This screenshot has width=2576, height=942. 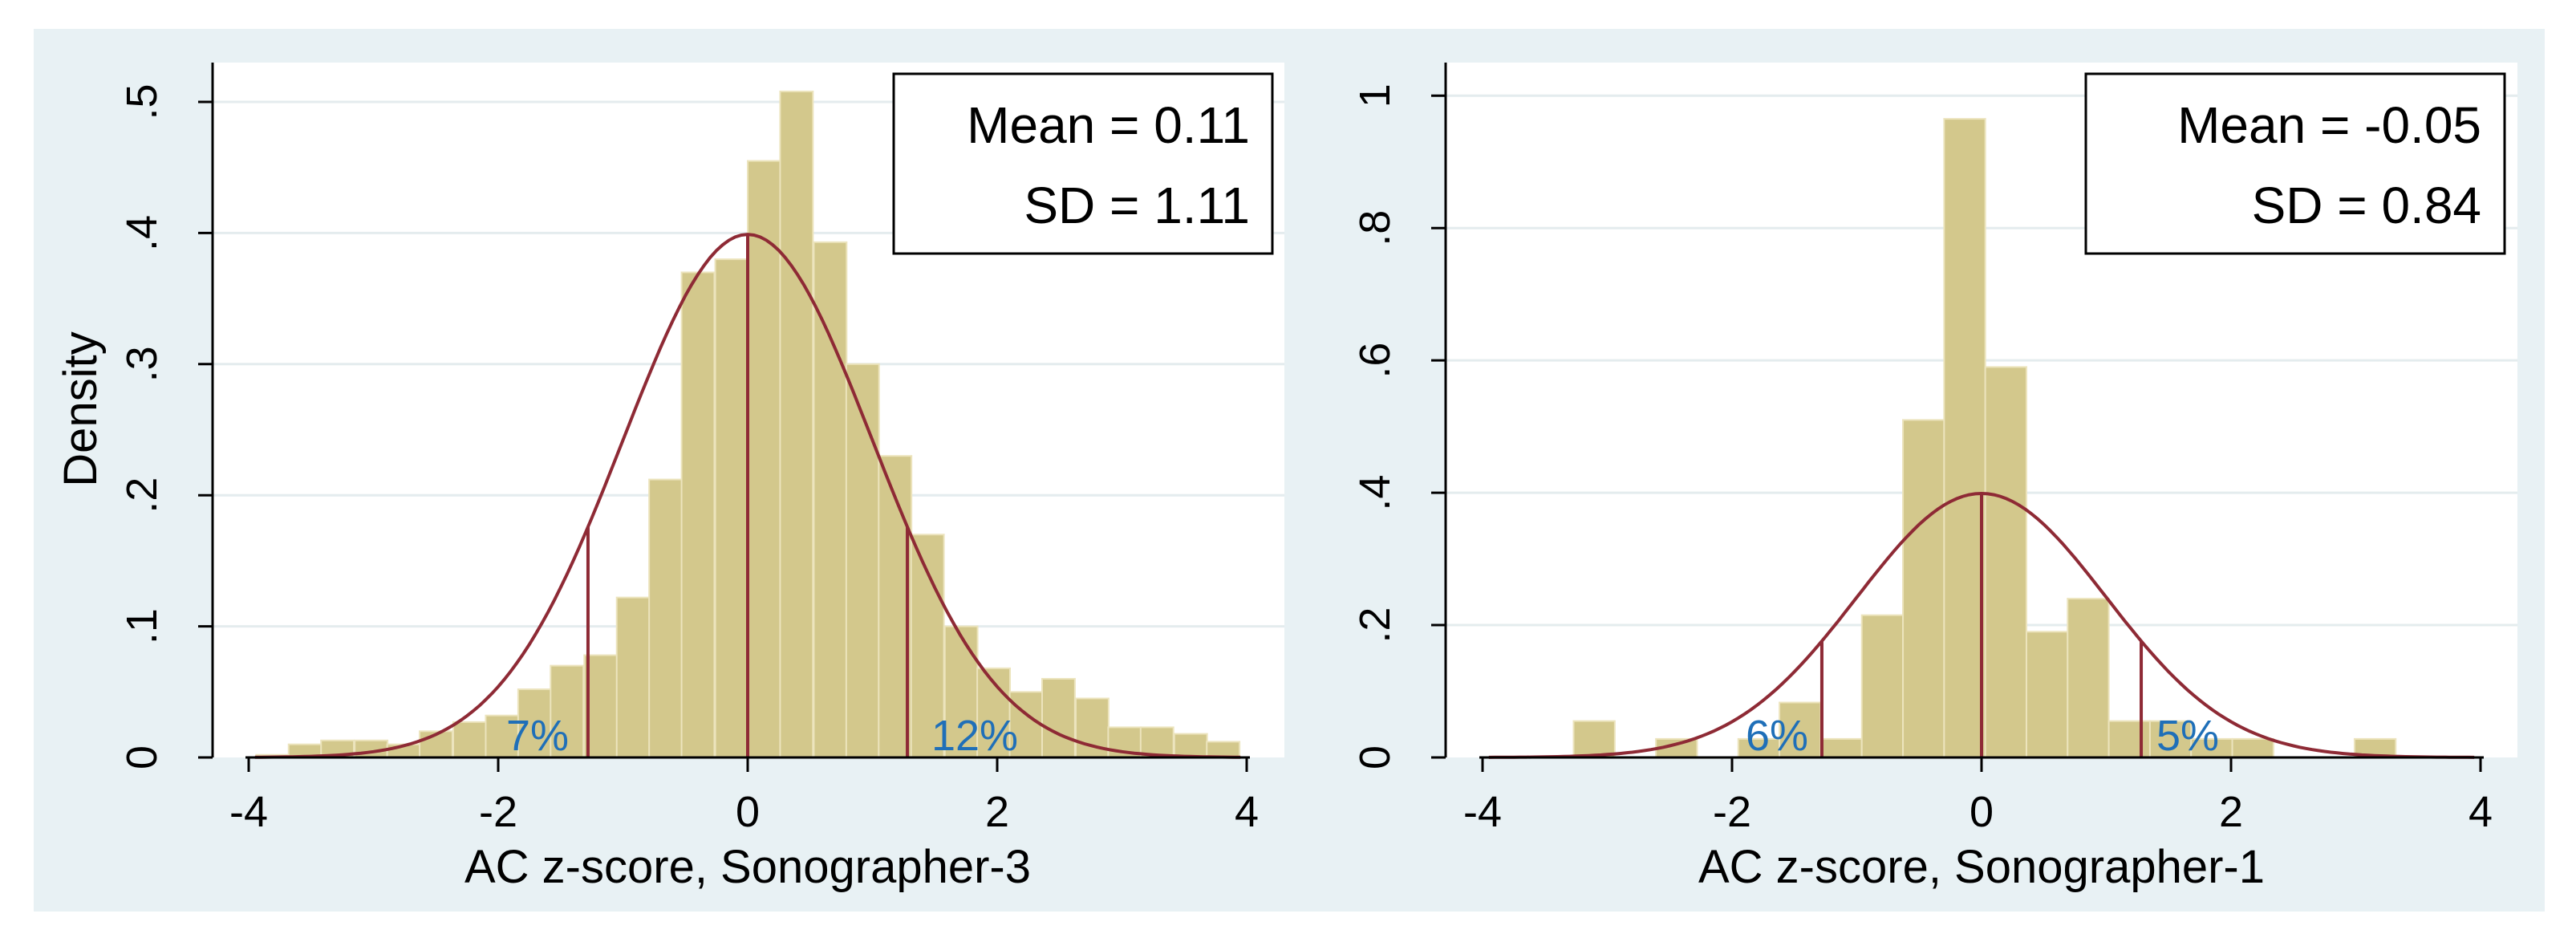 I want to click on x-axis-label: AC z-score, Sonographer-1, so click(x=1981, y=867).